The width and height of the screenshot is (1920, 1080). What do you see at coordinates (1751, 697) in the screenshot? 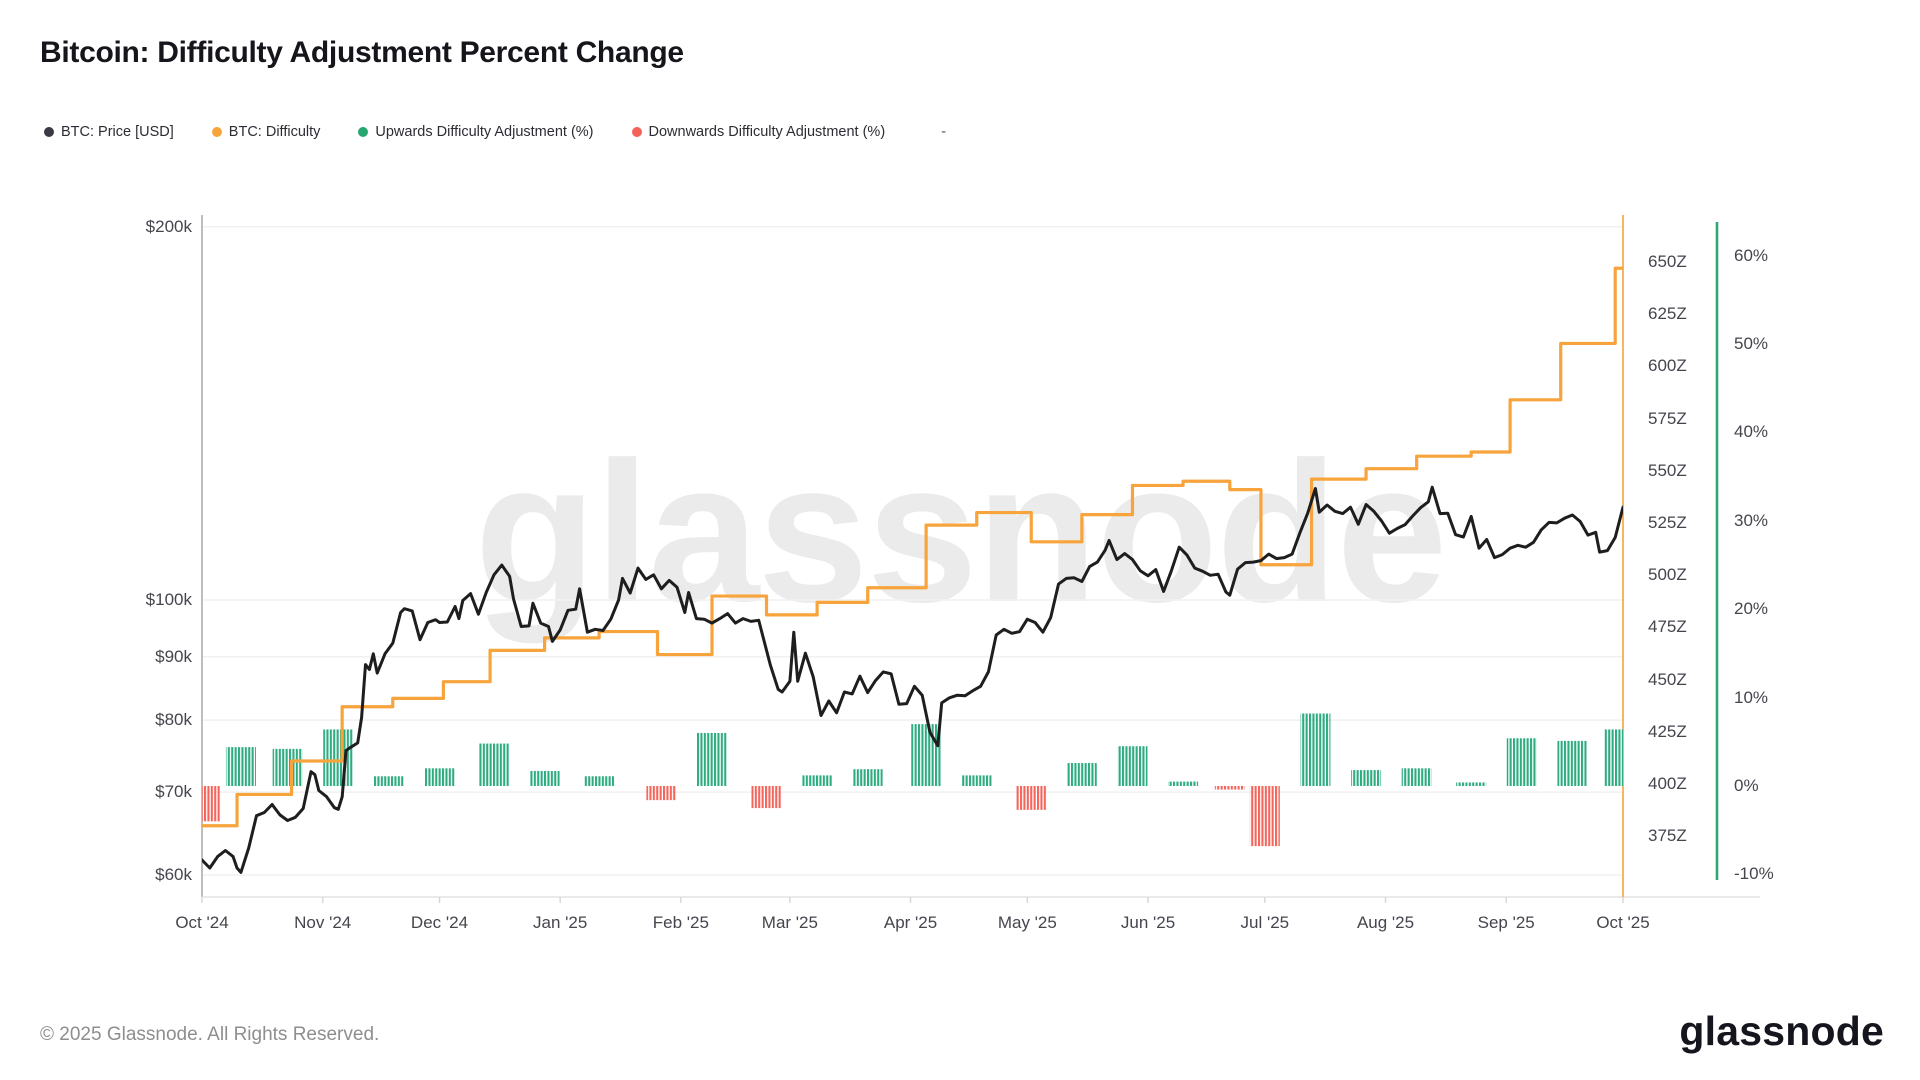
I see `percent-tick-label: 10%` at bounding box center [1751, 697].